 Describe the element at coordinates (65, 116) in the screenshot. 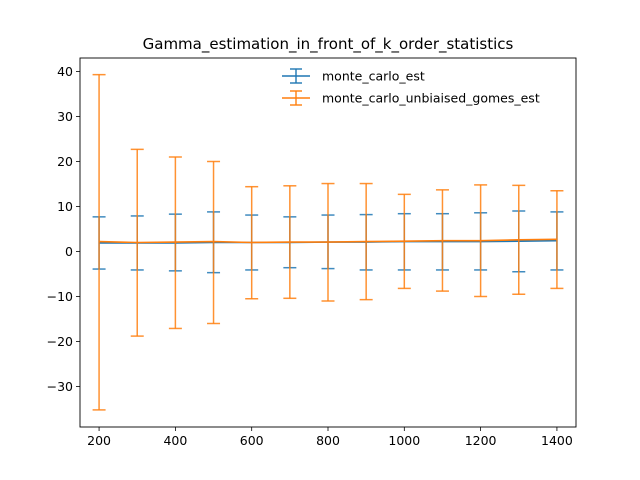

I see `y-tick-label: 30` at that location.